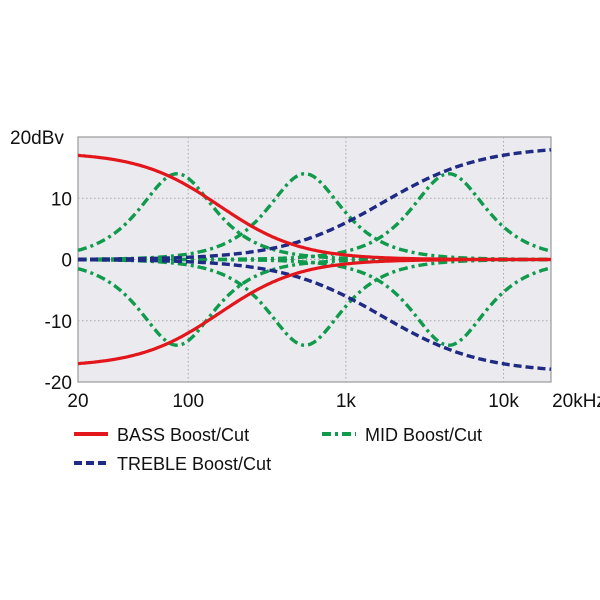  Describe the element at coordinates (346, 401) in the screenshot. I see `x-tick-label: 1k` at that location.